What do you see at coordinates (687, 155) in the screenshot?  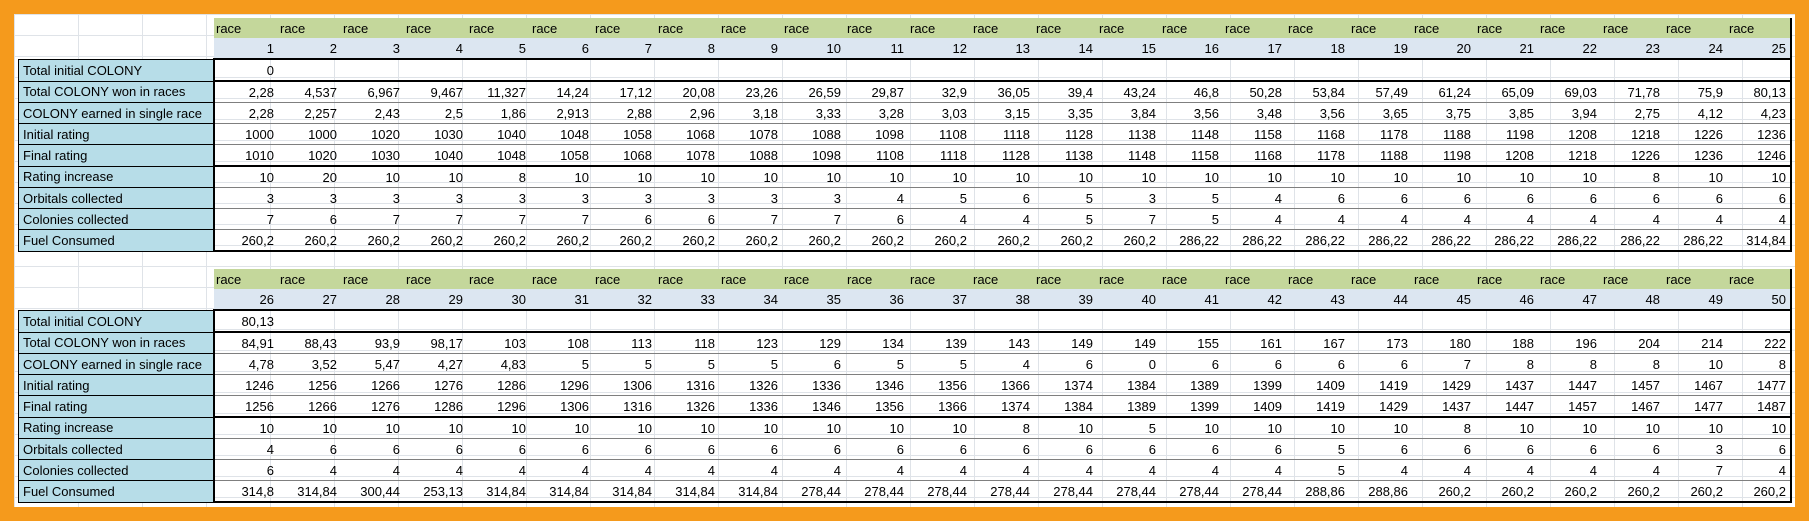 I see `value-cell: 1078` at bounding box center [687, 155].